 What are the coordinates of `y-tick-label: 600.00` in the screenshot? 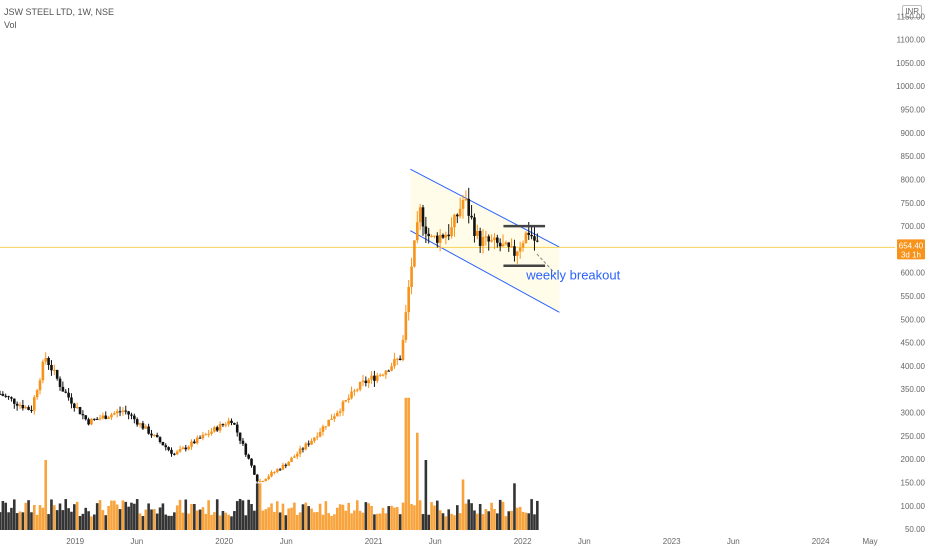 It's located at (913, 273).